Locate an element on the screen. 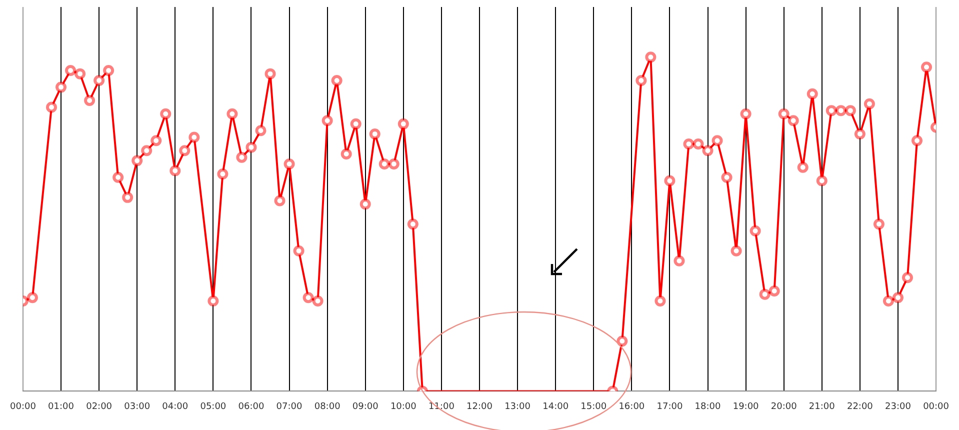 The height and width of the screenshot is (430, 959). x-tick-label: 04:00 is located at coordinates (175, 407).